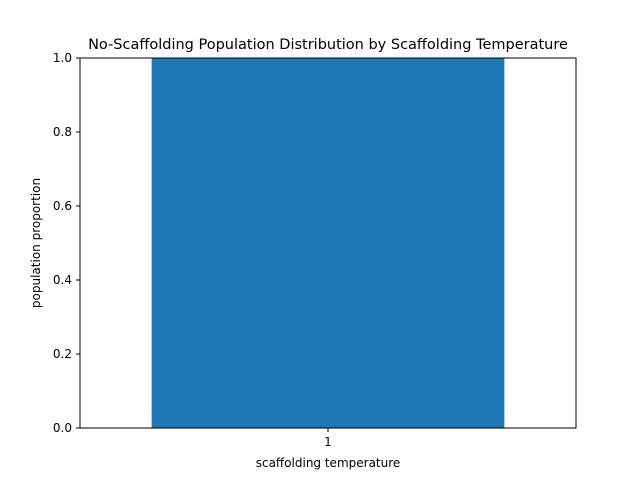 Image resolution: width=640 pixels, height=480 pixels. What do you see at coordinates (62, 354) in the screenshot?
I see `y-tick-label: 0.2` at bounding box center [62, 354].